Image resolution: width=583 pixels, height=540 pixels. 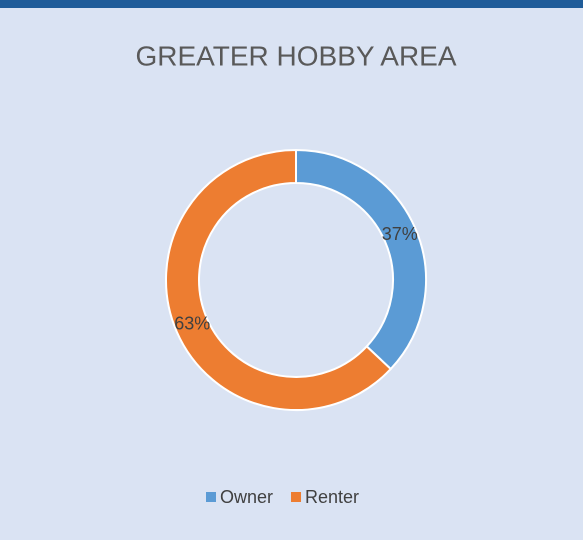 I want to click on legend-label: Renter, so click(x=332, y=497).